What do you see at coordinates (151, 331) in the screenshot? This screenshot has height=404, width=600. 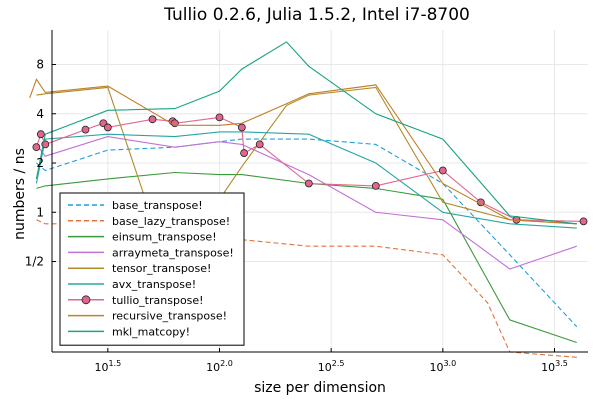 I see `legend-label-8: mkl_matcopy!` at bounding box center [151, 331].